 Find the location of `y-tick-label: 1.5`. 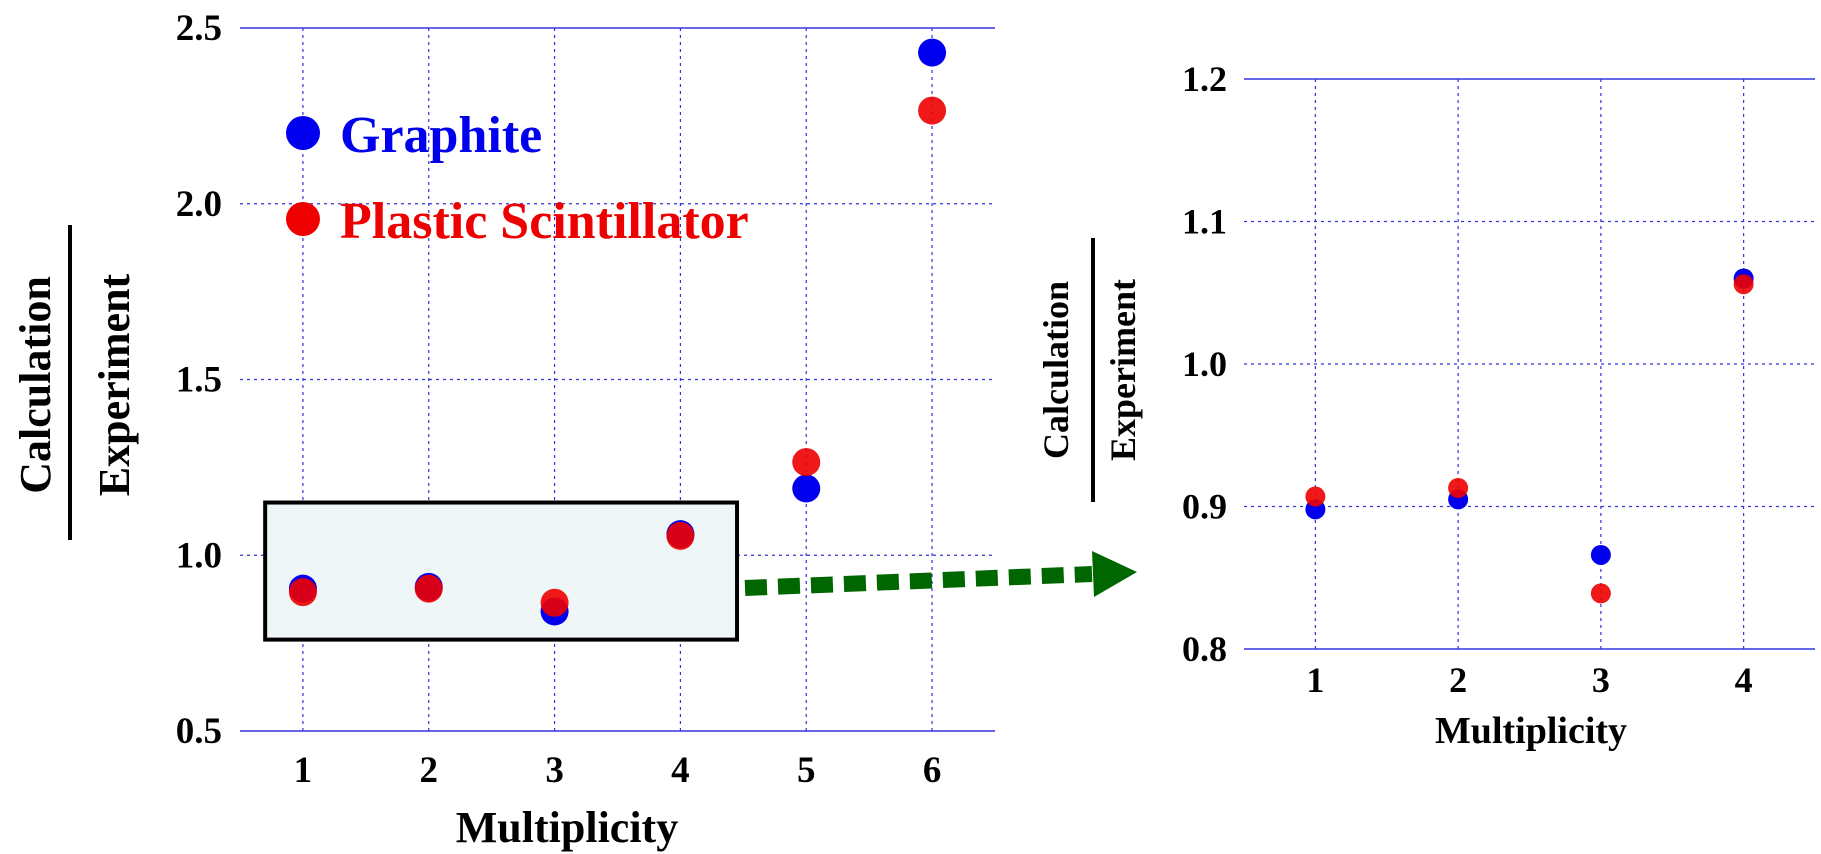

y-tick-label: 1.5 is located at coordinates (199, 380).